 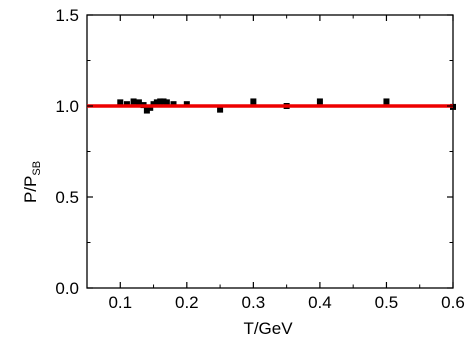 I want to click on y-tick-label-0: 0.0, so click(x=67, y=288).